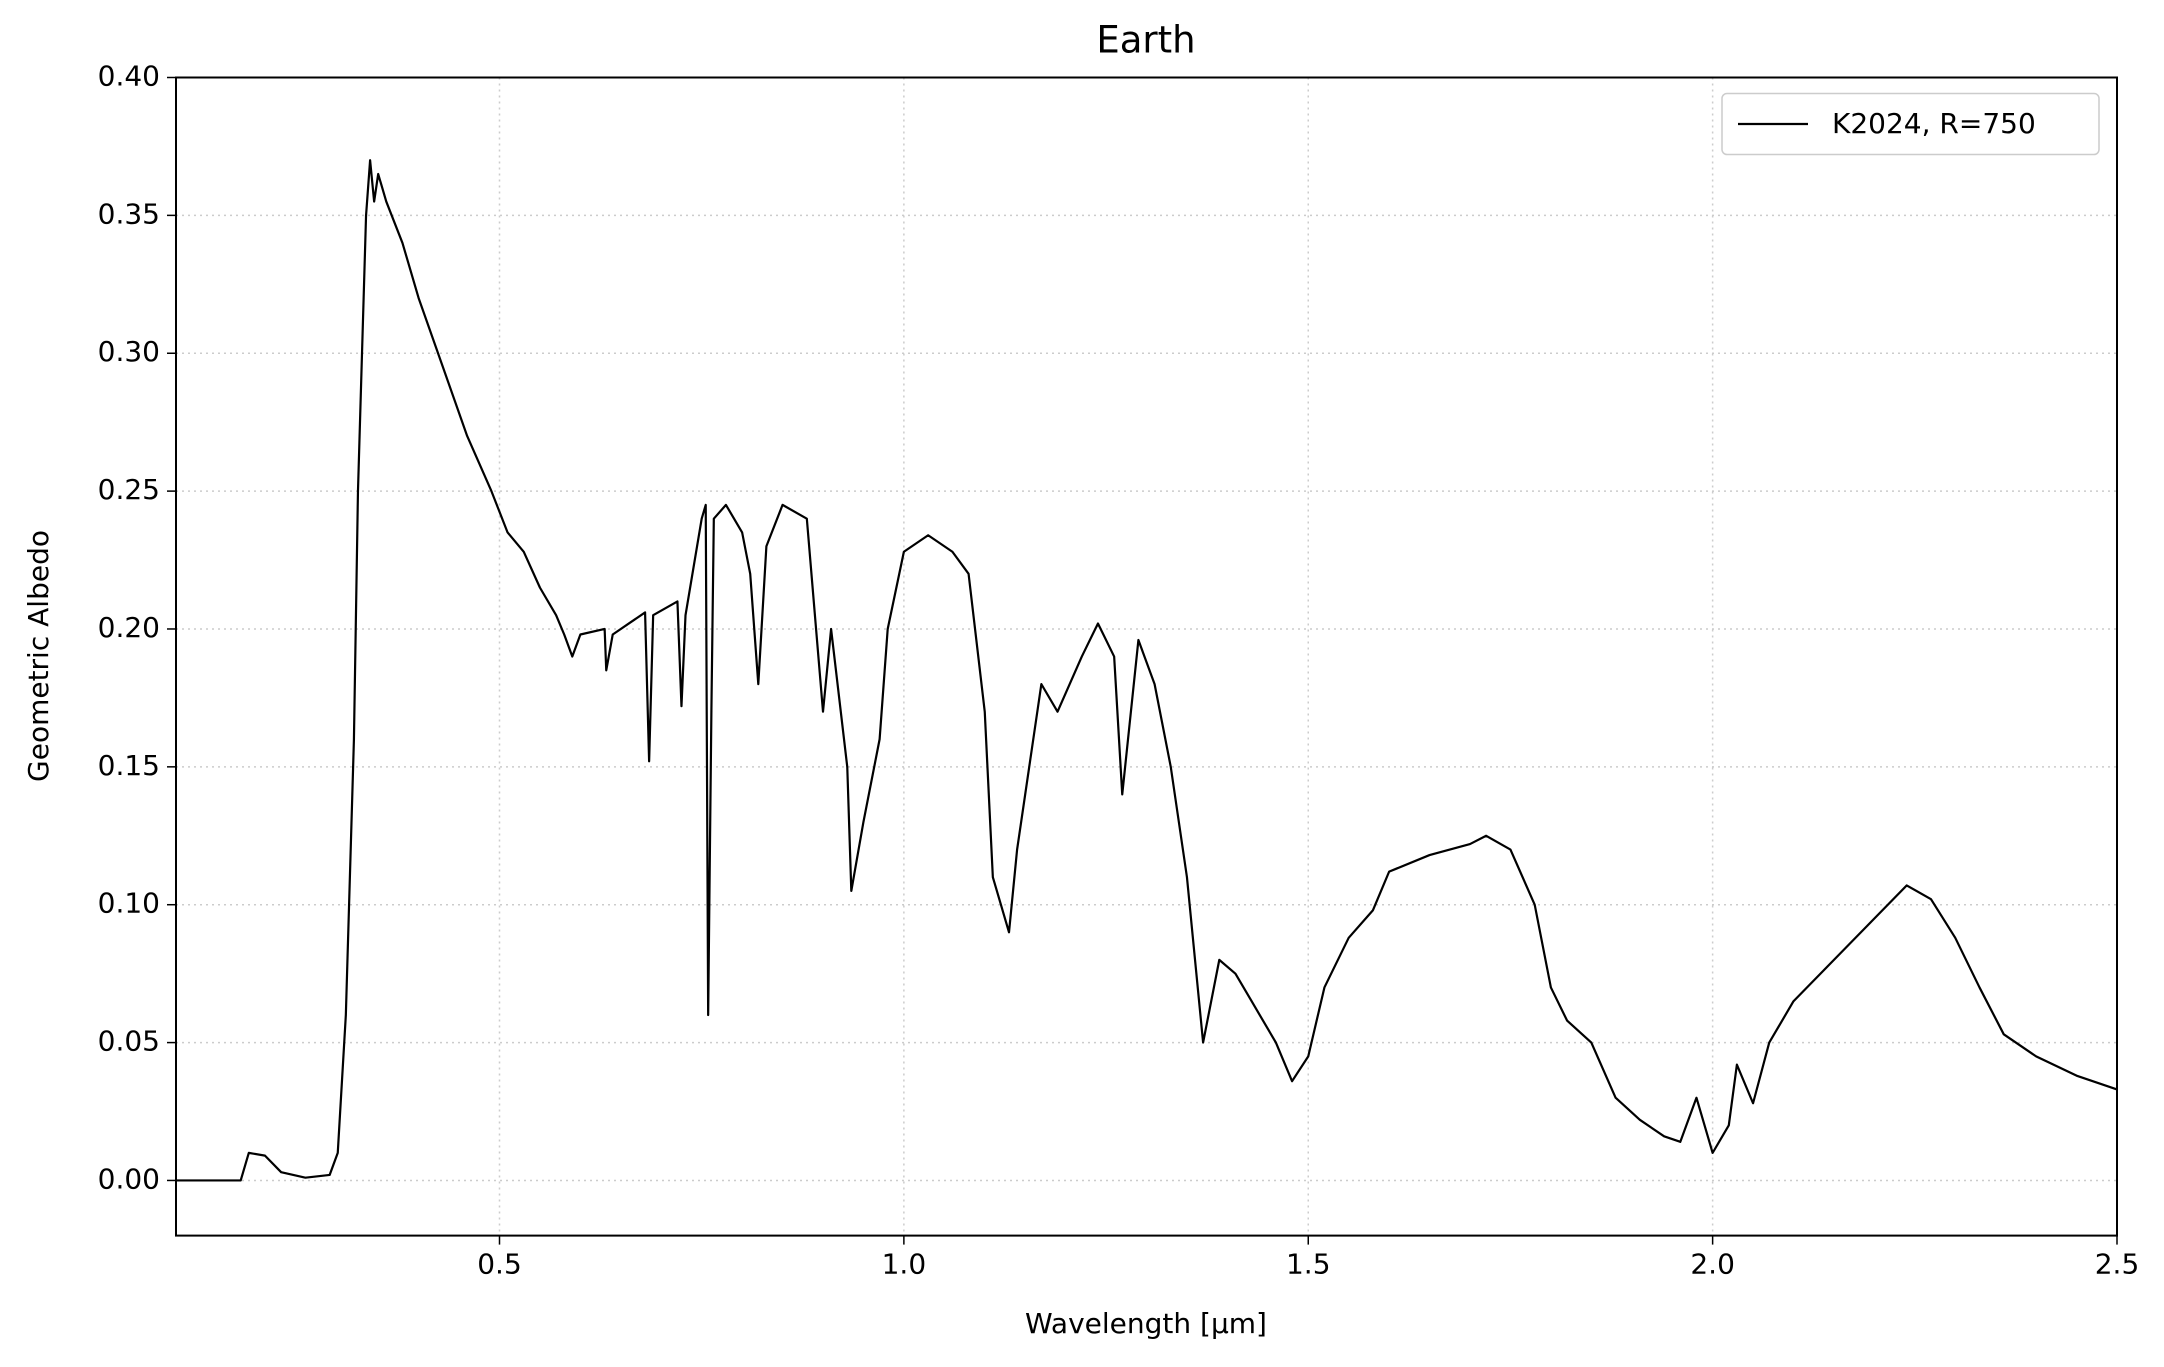 The height and width of the screenshot is (1367, 2164). Describe the element at coordinates (129, 903) in the screenshot. I see `y-tick-label: 0.10` at that location.